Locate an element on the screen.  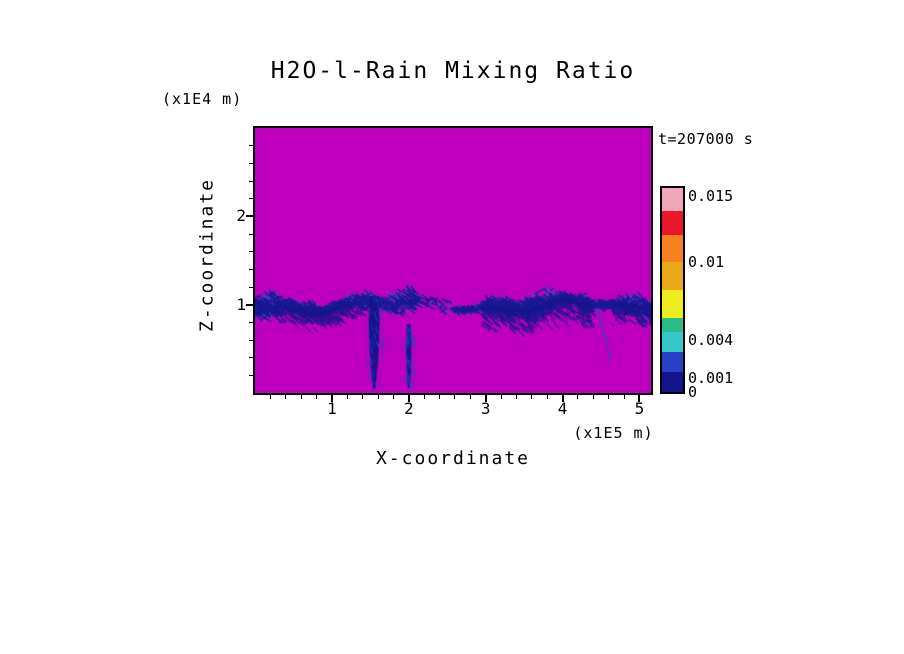
colorbar-tick-label: 0 is located at coordinates (693, 392).